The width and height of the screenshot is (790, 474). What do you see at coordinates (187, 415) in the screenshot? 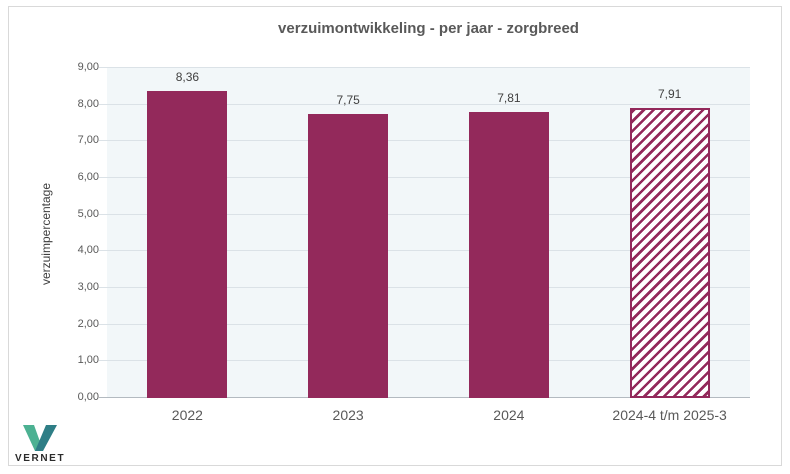
I see `x-axis-label: 2022` at bounding box center [187, 415].